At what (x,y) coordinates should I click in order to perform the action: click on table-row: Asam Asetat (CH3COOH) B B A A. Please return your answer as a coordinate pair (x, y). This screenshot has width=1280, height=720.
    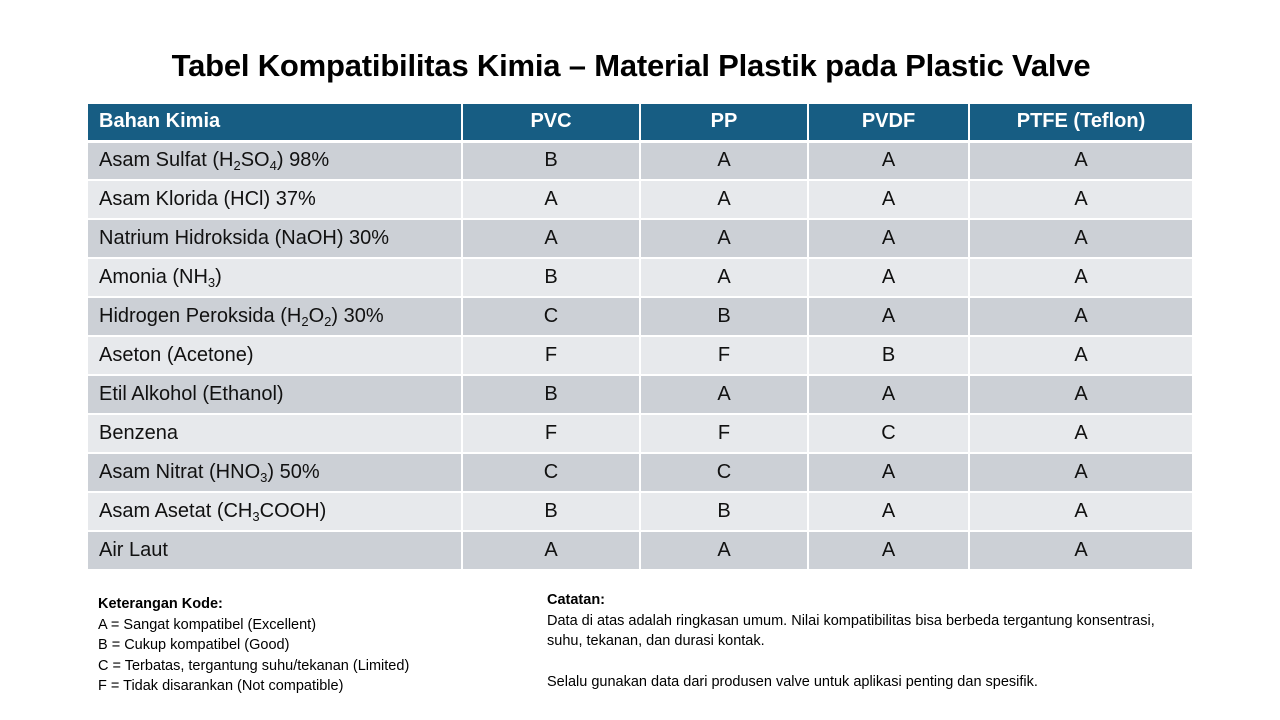
    Looking at the image, I should click on (640, 512).